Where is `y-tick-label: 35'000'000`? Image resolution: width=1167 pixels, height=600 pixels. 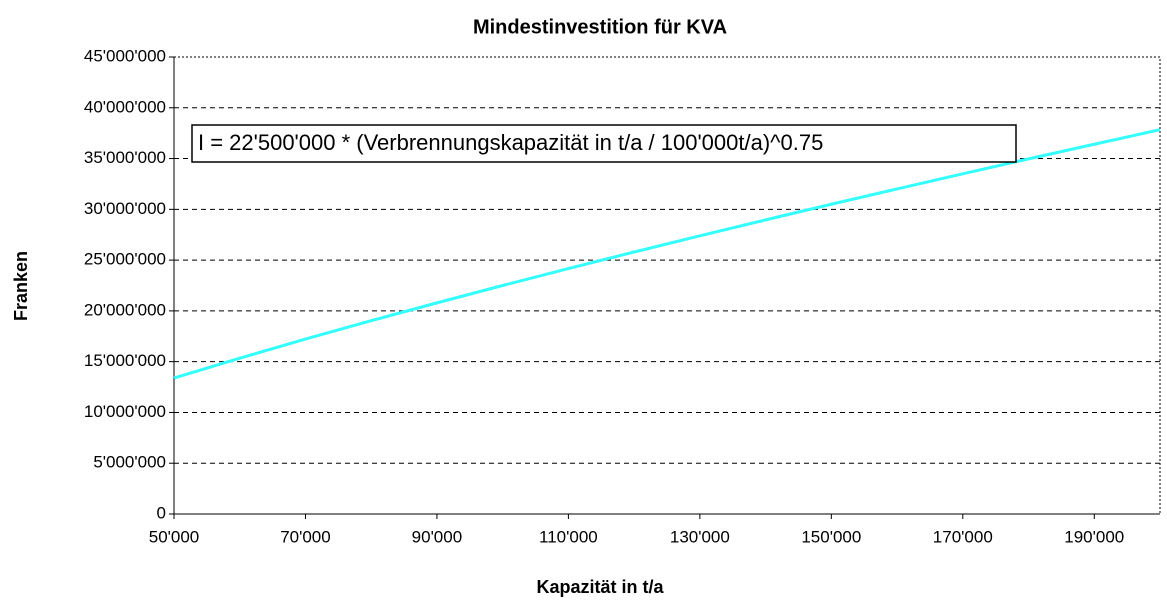 y-tick-label: 35'000'000 is located at coordinates (125, 157).